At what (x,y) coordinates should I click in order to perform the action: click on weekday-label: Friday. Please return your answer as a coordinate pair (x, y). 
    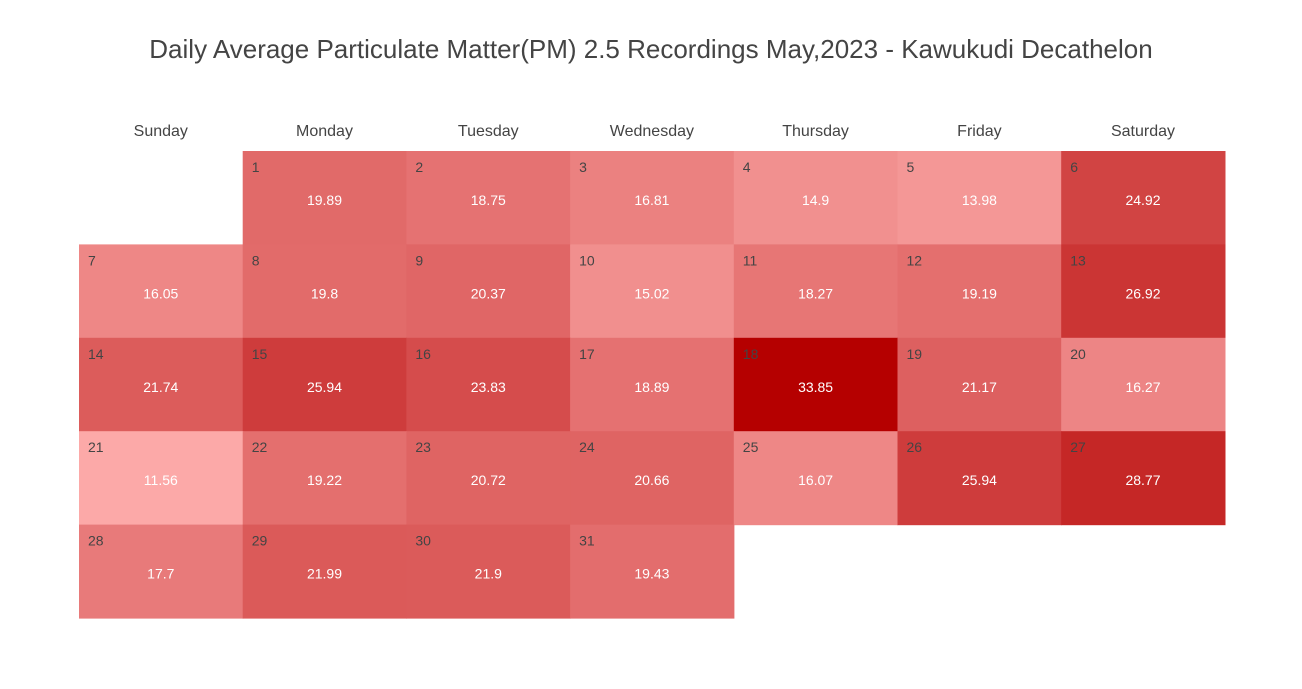
    Looking at the image, I should click on (979, 131).